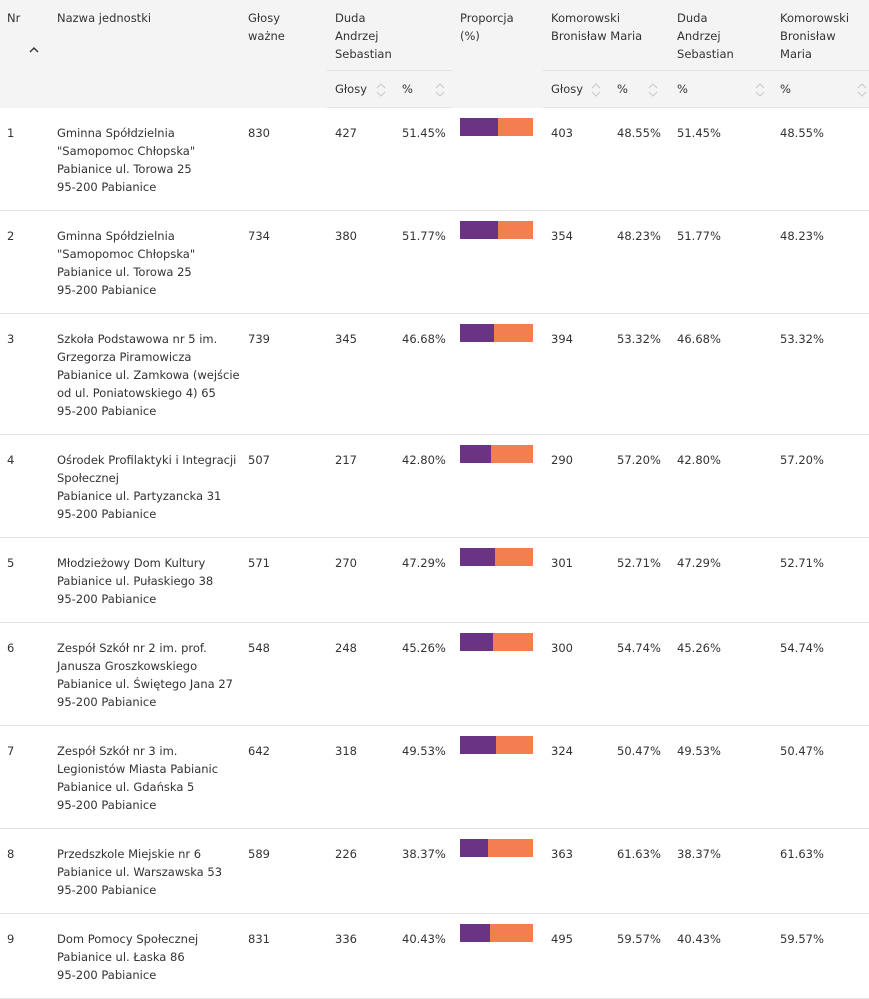  I want to click on column-group-duda: Duda Andrzej Sebastian, so click(390, 35).